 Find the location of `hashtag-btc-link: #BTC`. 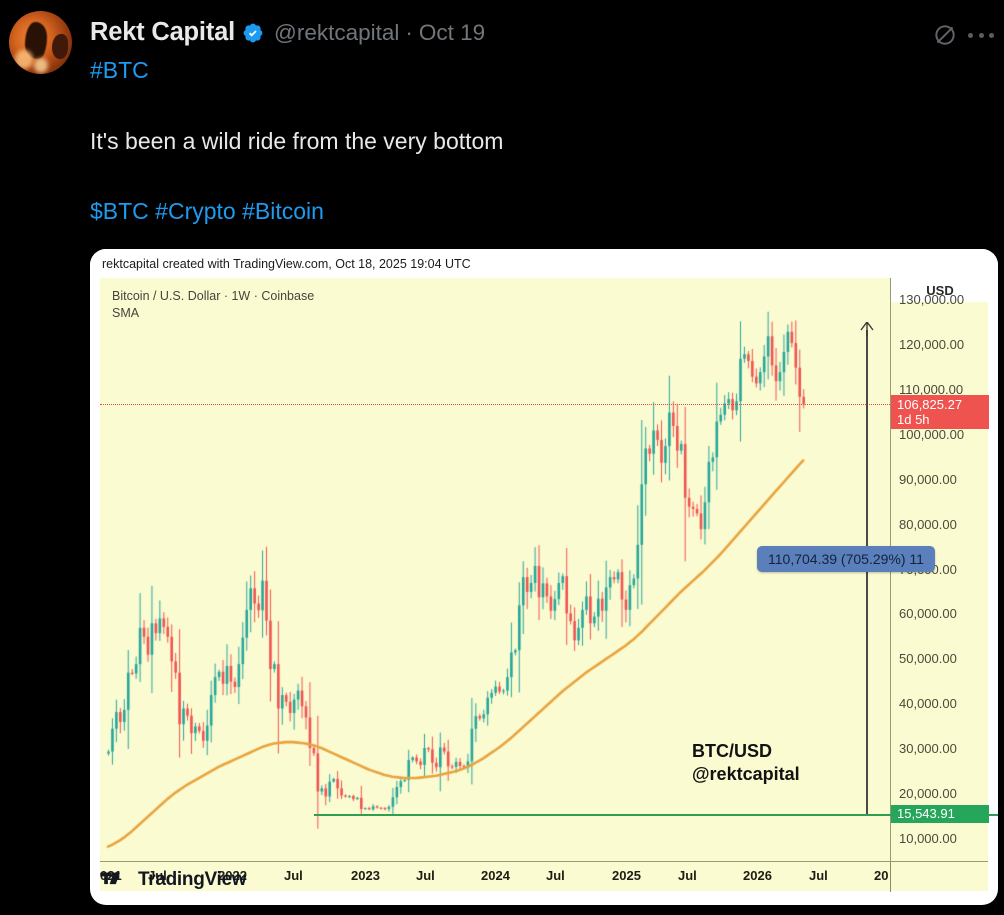

hashtag-btc-link: #BTC is located at coordinates (119, 70).